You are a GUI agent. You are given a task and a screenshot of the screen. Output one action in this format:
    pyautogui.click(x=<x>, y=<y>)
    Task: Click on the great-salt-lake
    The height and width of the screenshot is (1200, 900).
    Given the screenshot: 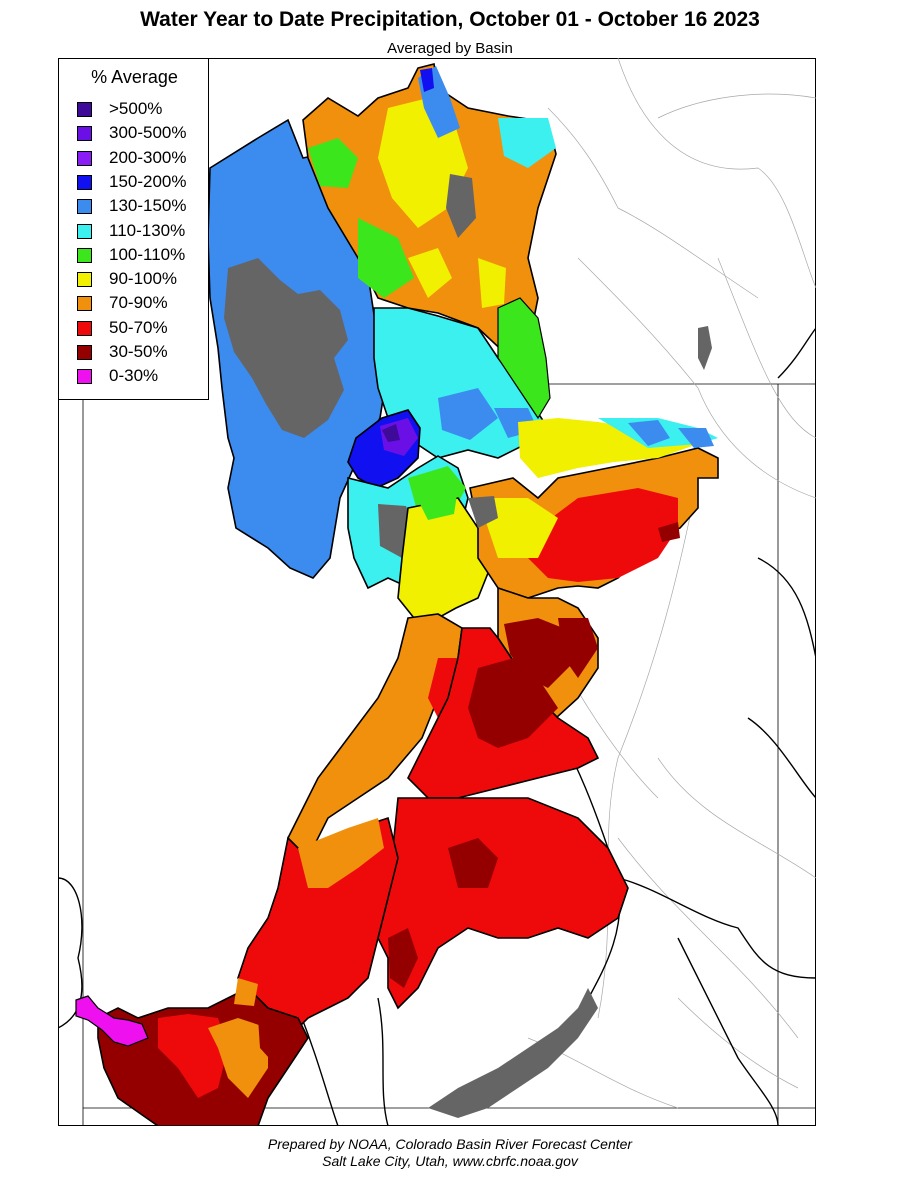 What is the action you would take?
    pyautogui.click(x=286, y=348)
    